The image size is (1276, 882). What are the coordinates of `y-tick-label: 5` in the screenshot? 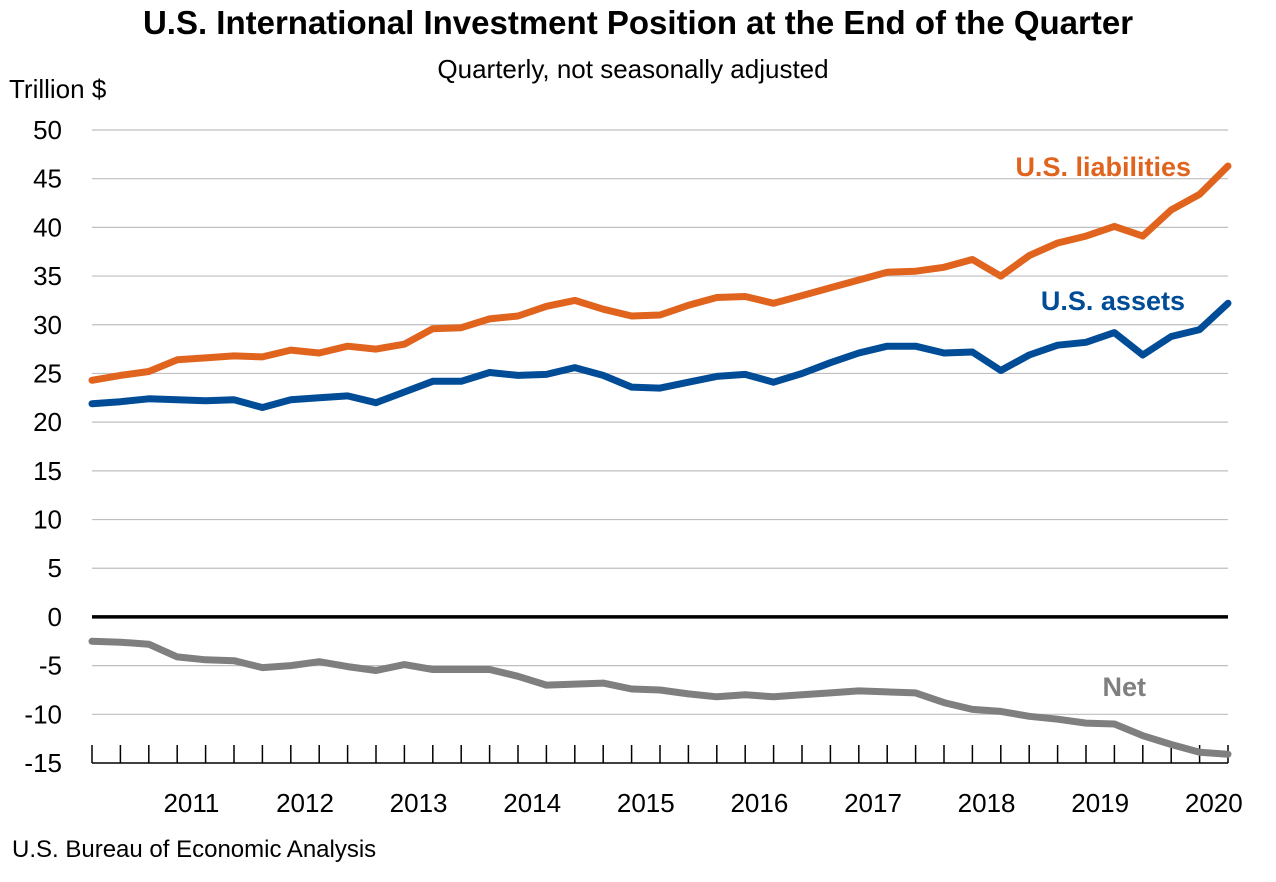 It's located at (55, 568).